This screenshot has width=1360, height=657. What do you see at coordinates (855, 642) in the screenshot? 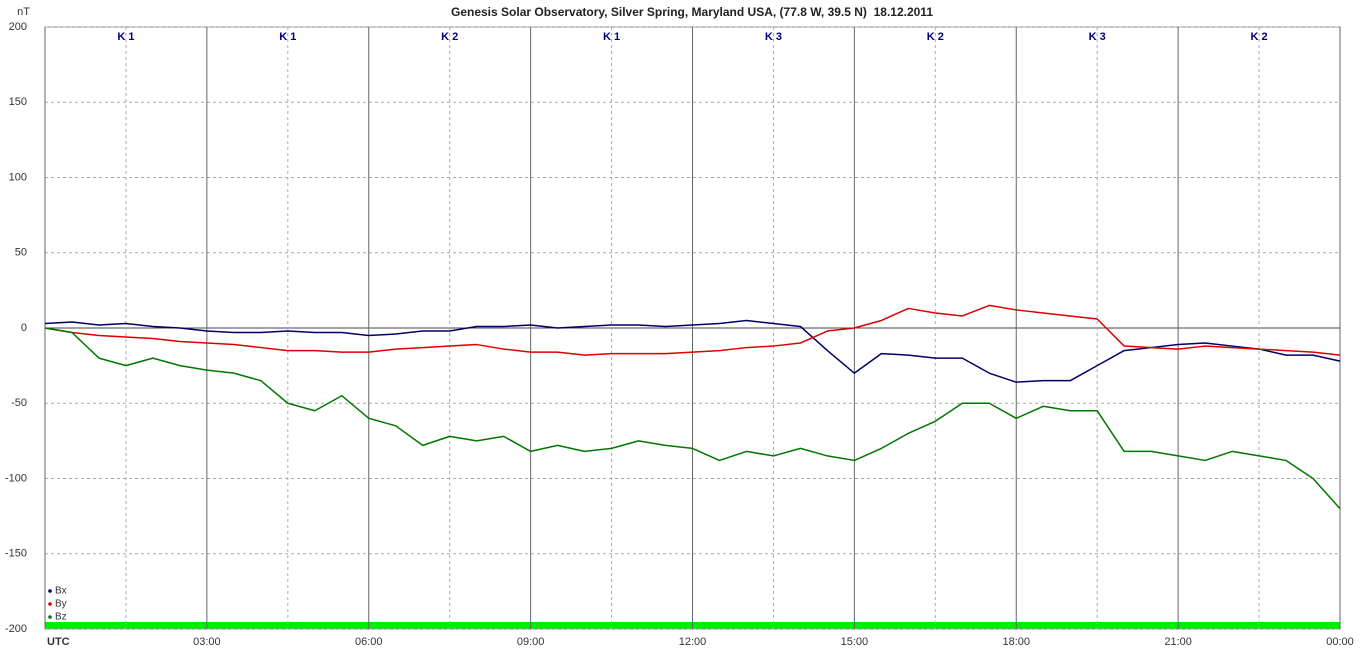
I see `x-tick-label: 15:00` at bounding box center [855, 642].